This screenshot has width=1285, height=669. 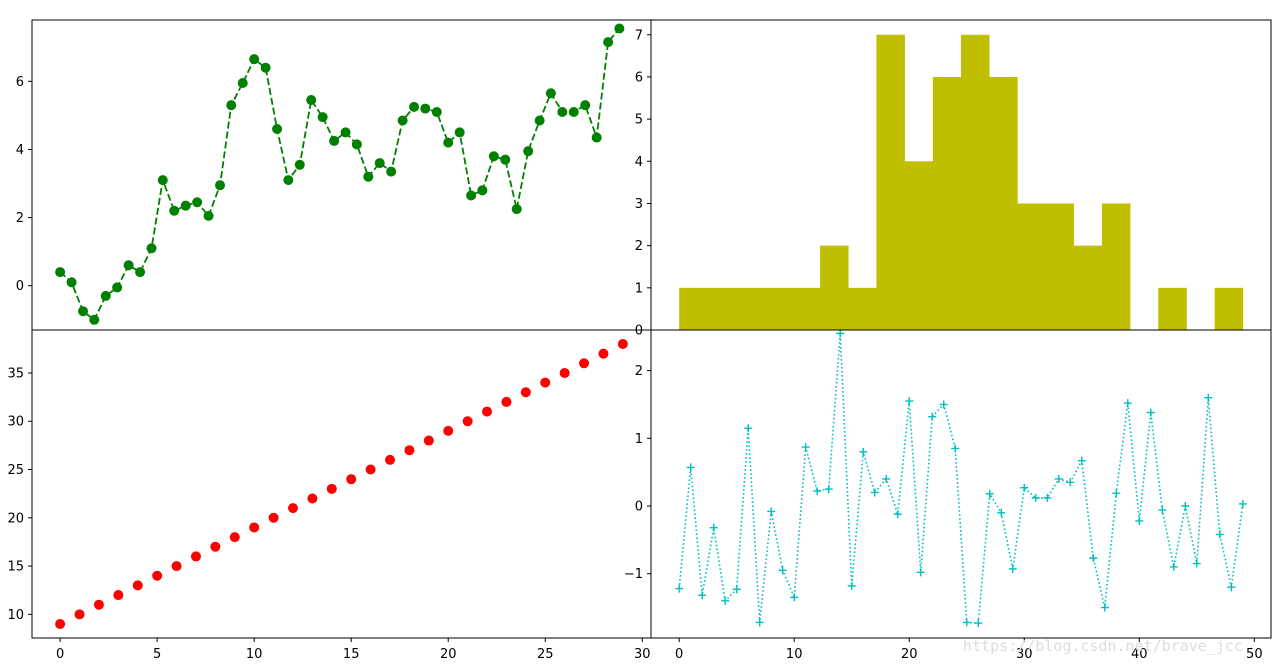 I want to click on watermark-text: https://blog.csdn.net/brave_jcc, so click(x=1103, y=646).